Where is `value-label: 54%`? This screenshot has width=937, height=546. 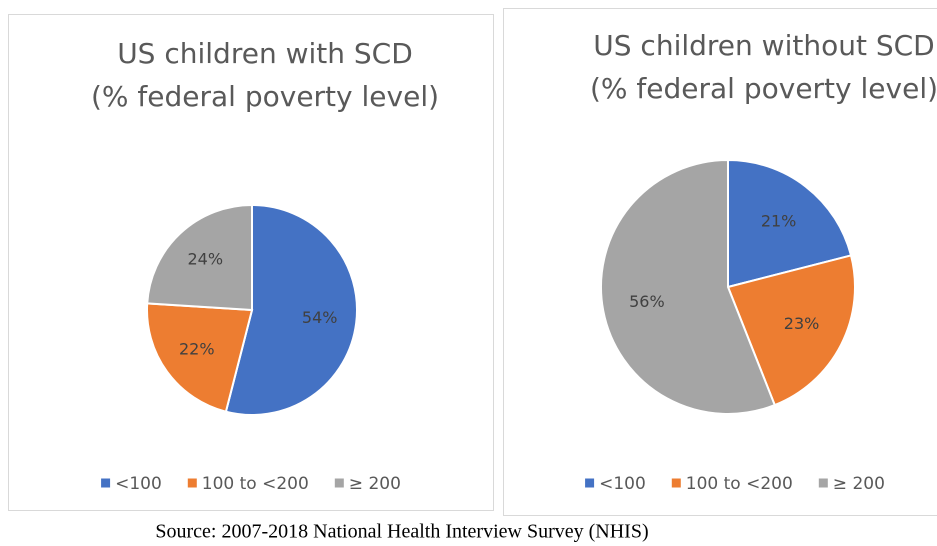 value-label: 54% is located at coordinates (320, 317).